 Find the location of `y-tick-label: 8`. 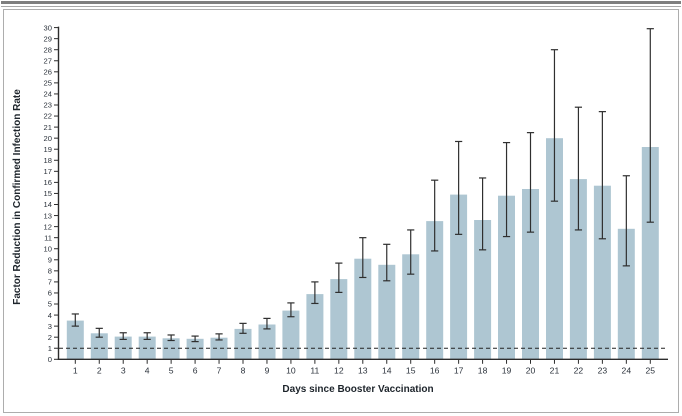

y-tick-label: 8 is located at coordinates (50, 271).